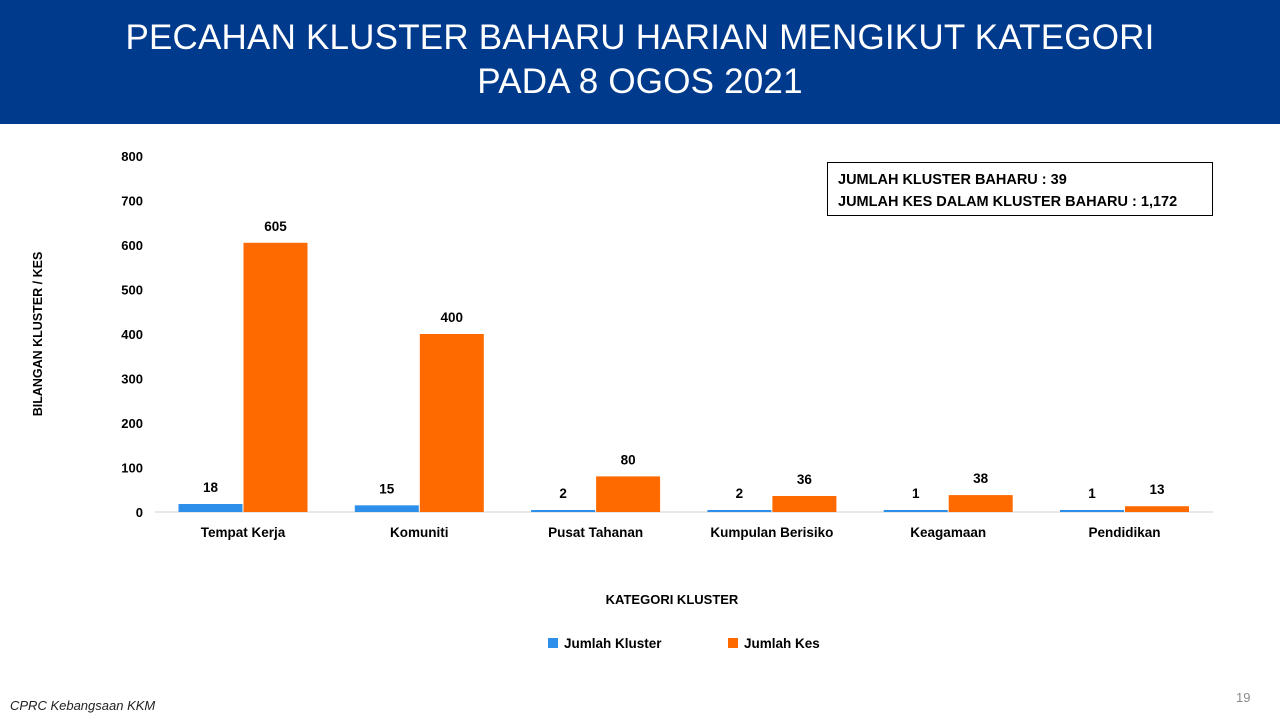  Describe the element at coordinates (452, 317) in the screenshot. I see `data-label-jumlah-kes: 400` at that location.